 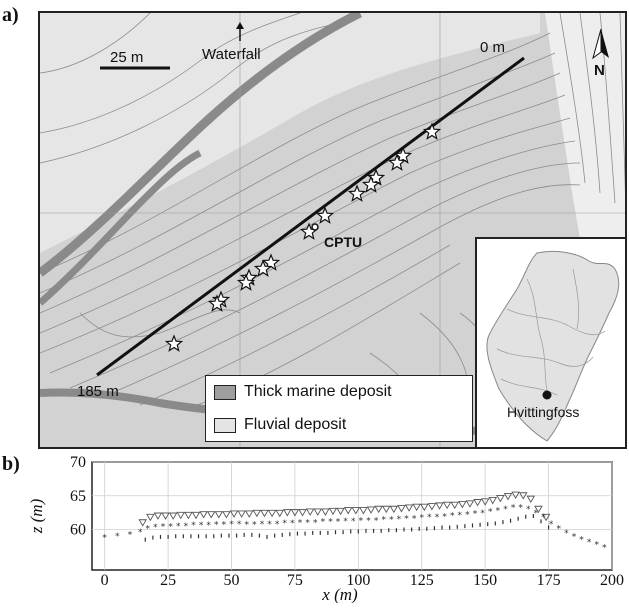 What do you see at coordinates (339, 594) in the screenshot?
I see `x-axis-title: x (m)` at bounding box center [339, 594].